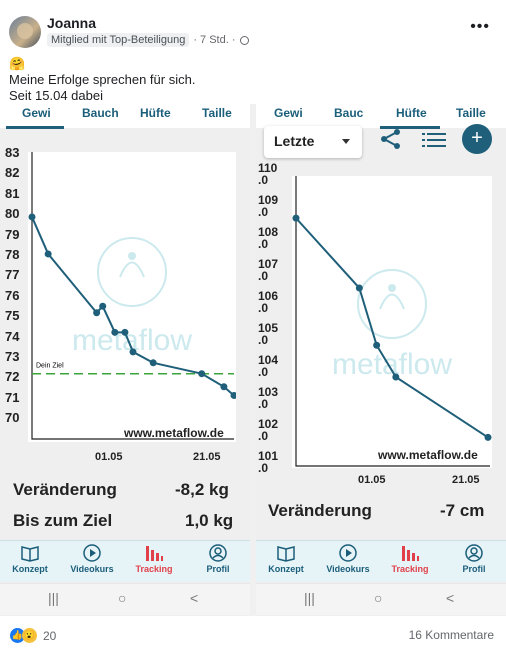  What do you see at coordinates (12, 173) in the screenshot?
I see `y-tick-label: 82` at bounding box center [12, 173].